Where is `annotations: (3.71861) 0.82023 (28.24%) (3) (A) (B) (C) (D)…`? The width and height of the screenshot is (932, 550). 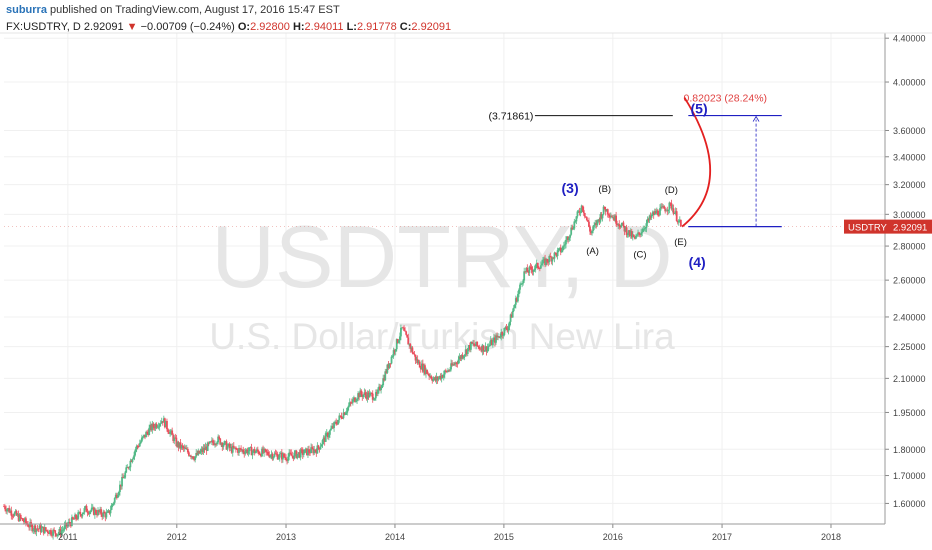 annotations: (3.71861) 0.82023 (28.24%) (3) (A) (B) (C) (D)… is located at coordinates (635, 181).